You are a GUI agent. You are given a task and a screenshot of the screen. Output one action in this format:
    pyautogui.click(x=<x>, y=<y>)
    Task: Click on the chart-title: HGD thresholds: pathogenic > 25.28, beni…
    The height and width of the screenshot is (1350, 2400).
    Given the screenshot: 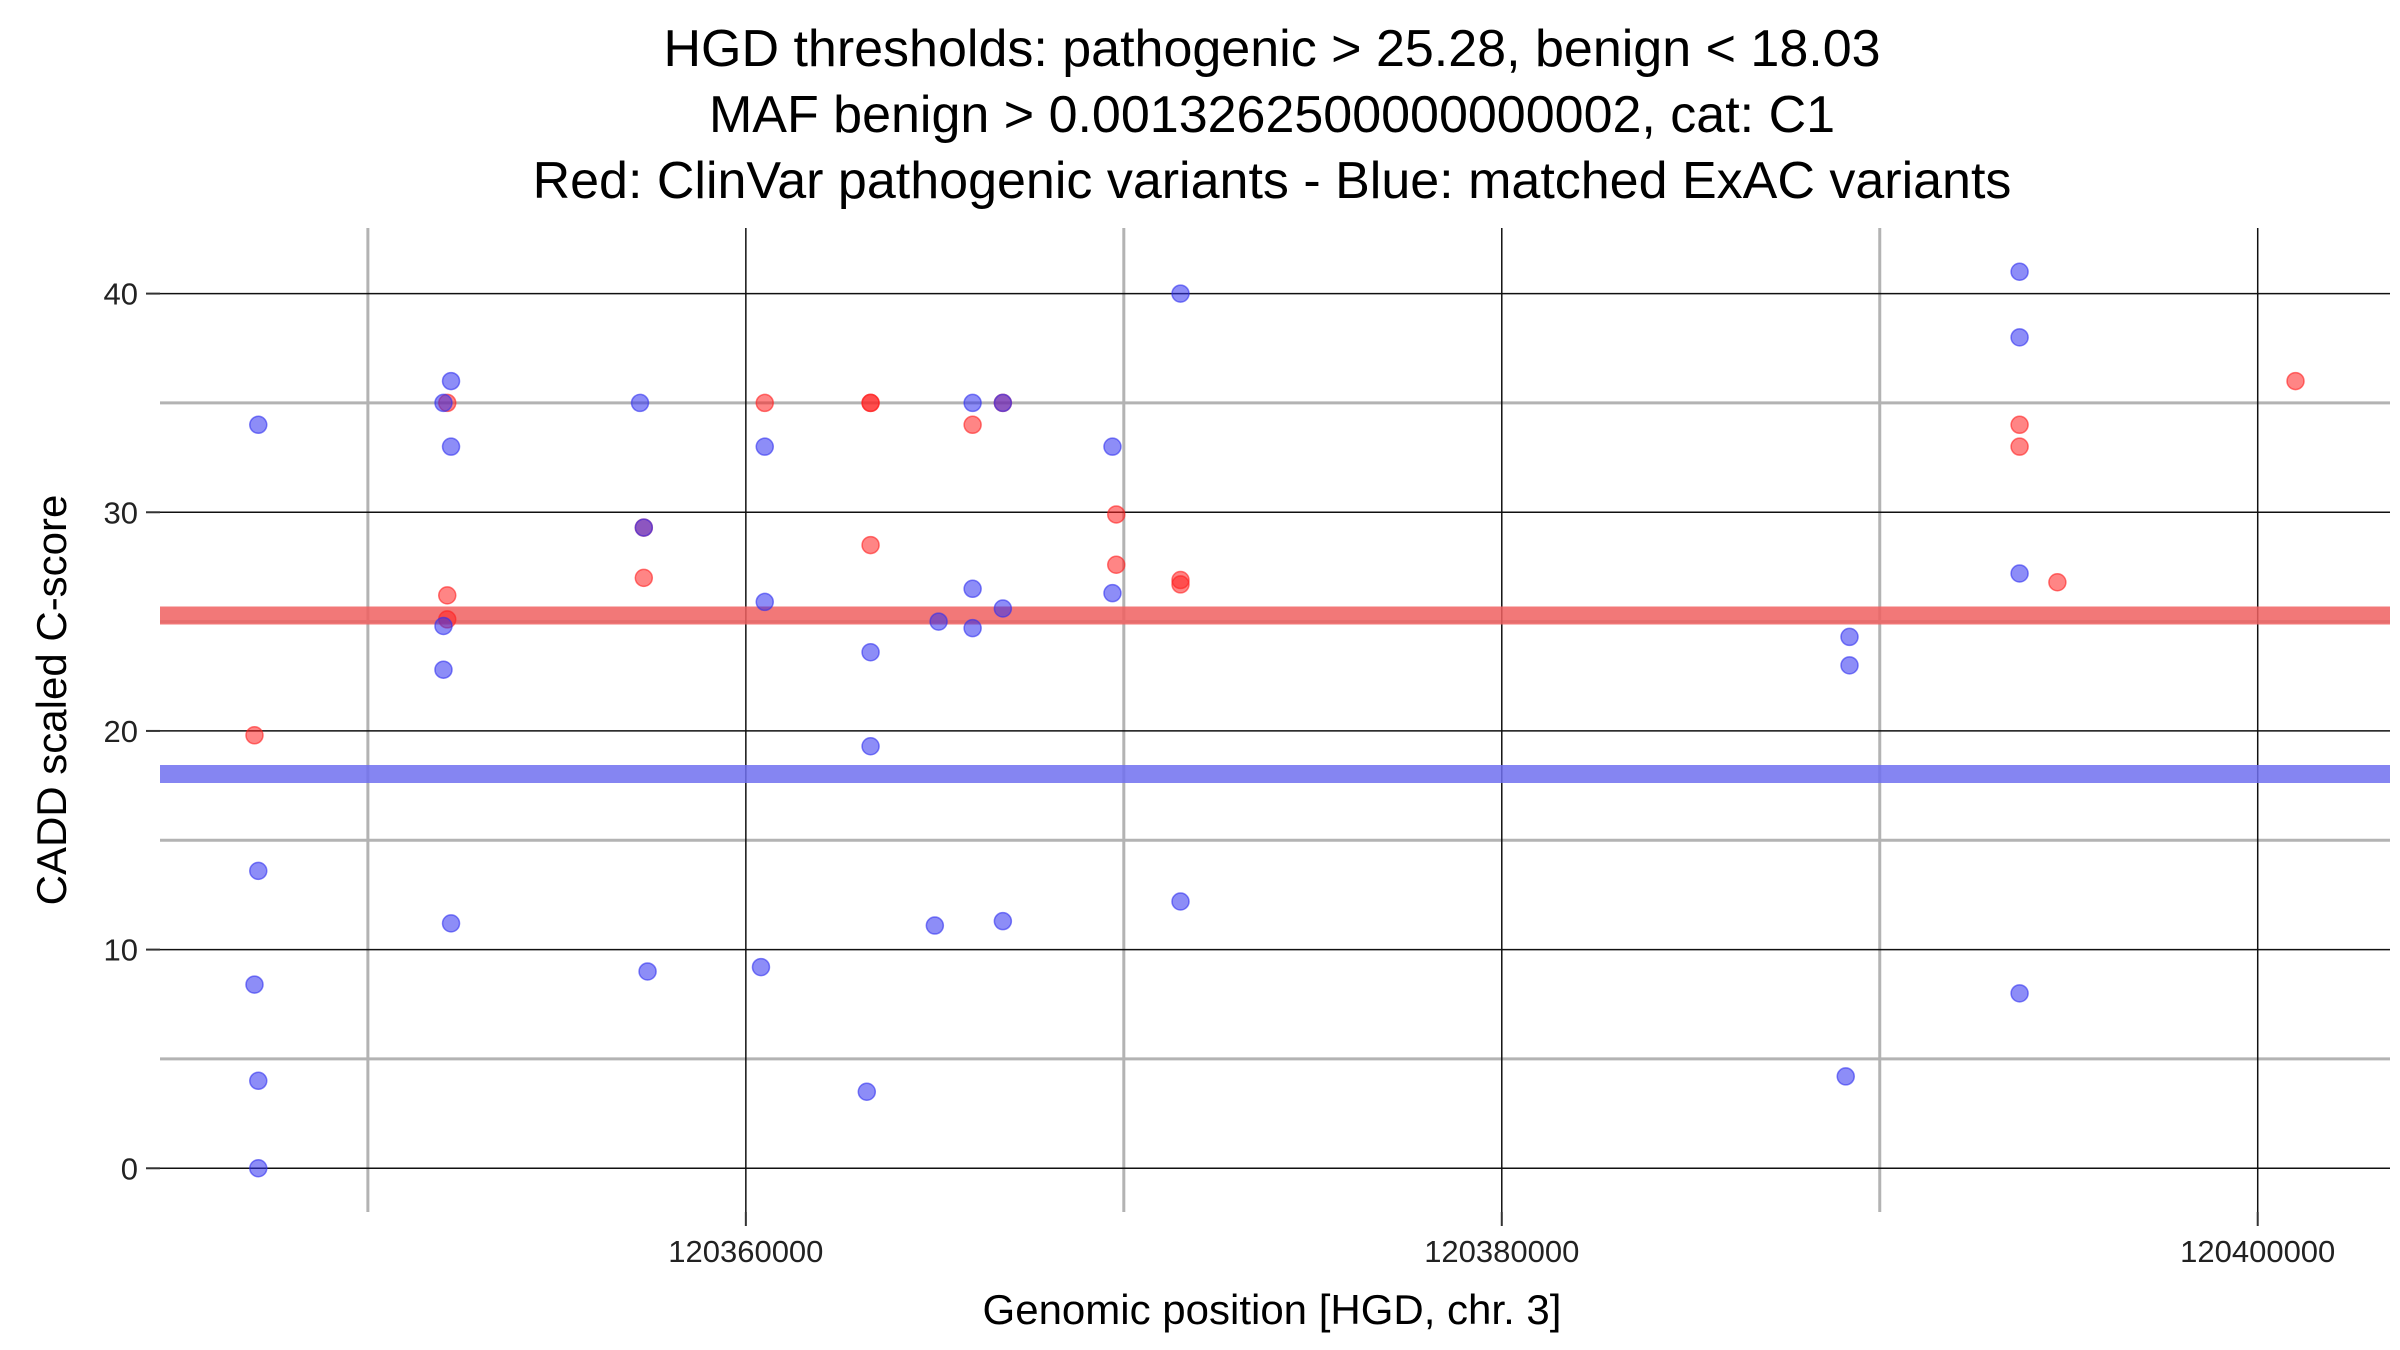 What is the action you would take?
    pyautogui.click(x=1272, y=115)
    